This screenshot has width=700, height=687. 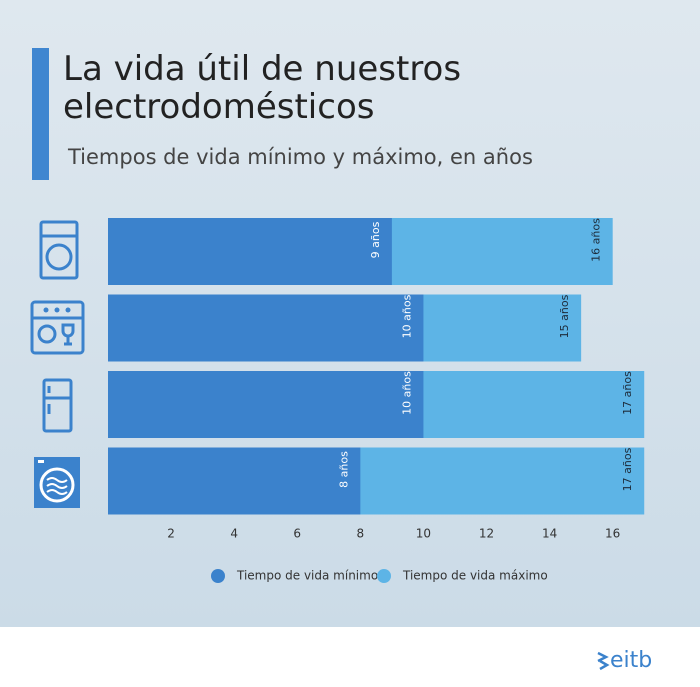 I want to click on title-accent, so click(x=40, y=114).